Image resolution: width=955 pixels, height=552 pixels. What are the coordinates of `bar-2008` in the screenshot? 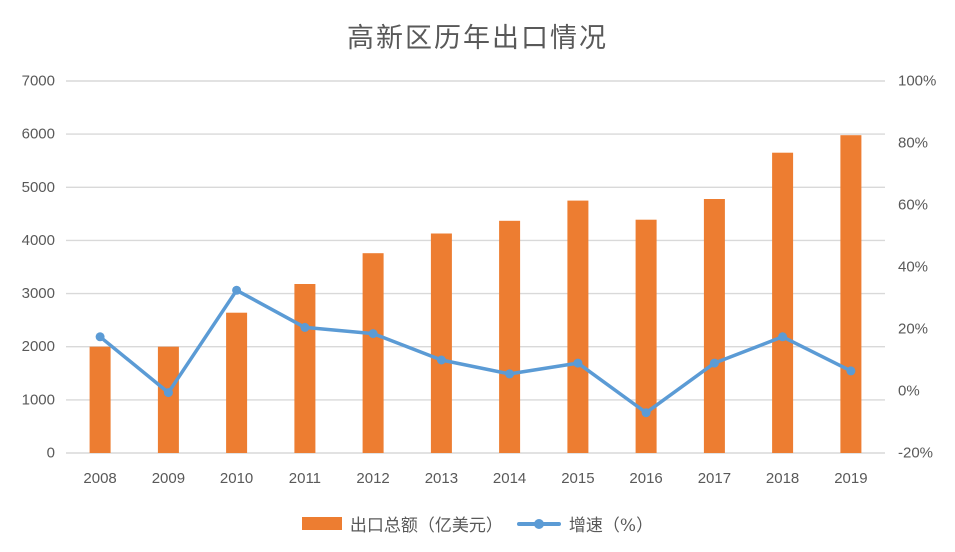 It's located at (100, 399).